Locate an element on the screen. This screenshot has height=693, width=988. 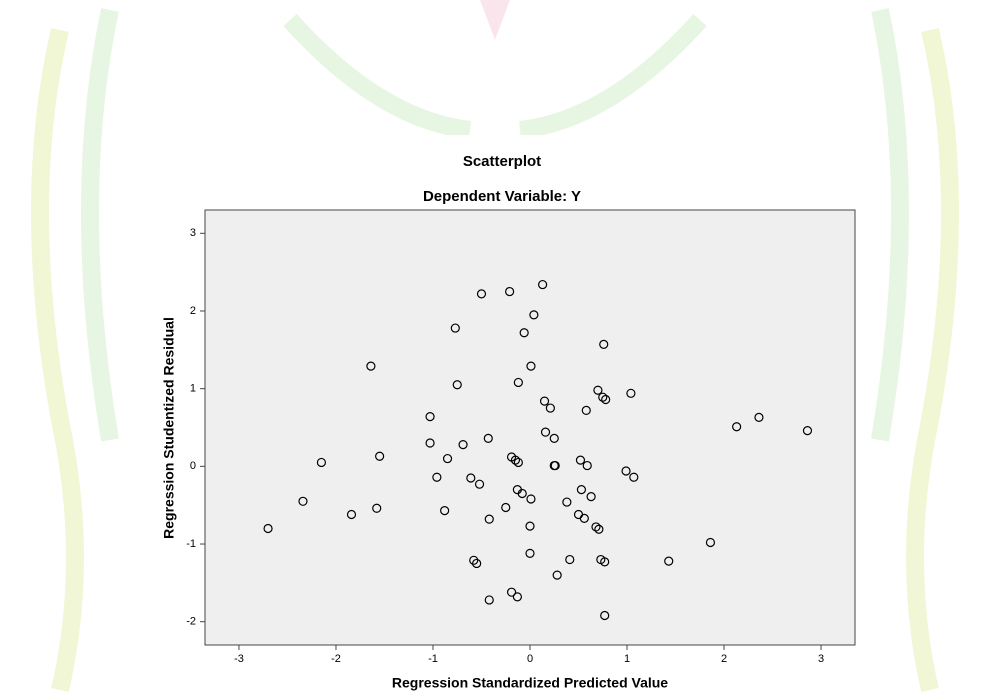
x-tick-label: -2 is located at coordinates (336, 659).